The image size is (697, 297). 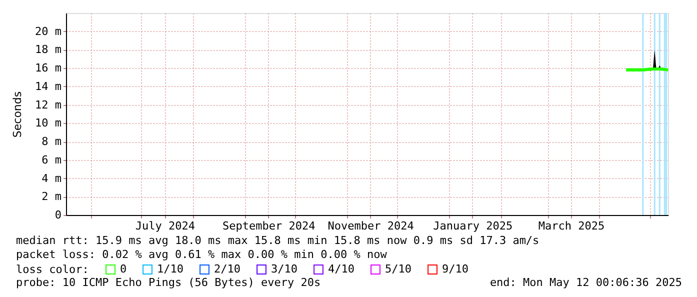 What do you see at coordinates (341, 269) in the screenshot?
I see `legend-label: 4/10` at bounding box center [341, 269].